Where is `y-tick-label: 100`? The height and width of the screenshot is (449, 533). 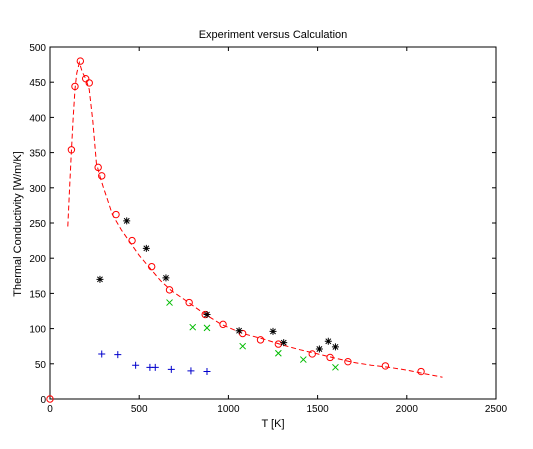 y-tick-label: 100 is located at coordinates (37, 330).